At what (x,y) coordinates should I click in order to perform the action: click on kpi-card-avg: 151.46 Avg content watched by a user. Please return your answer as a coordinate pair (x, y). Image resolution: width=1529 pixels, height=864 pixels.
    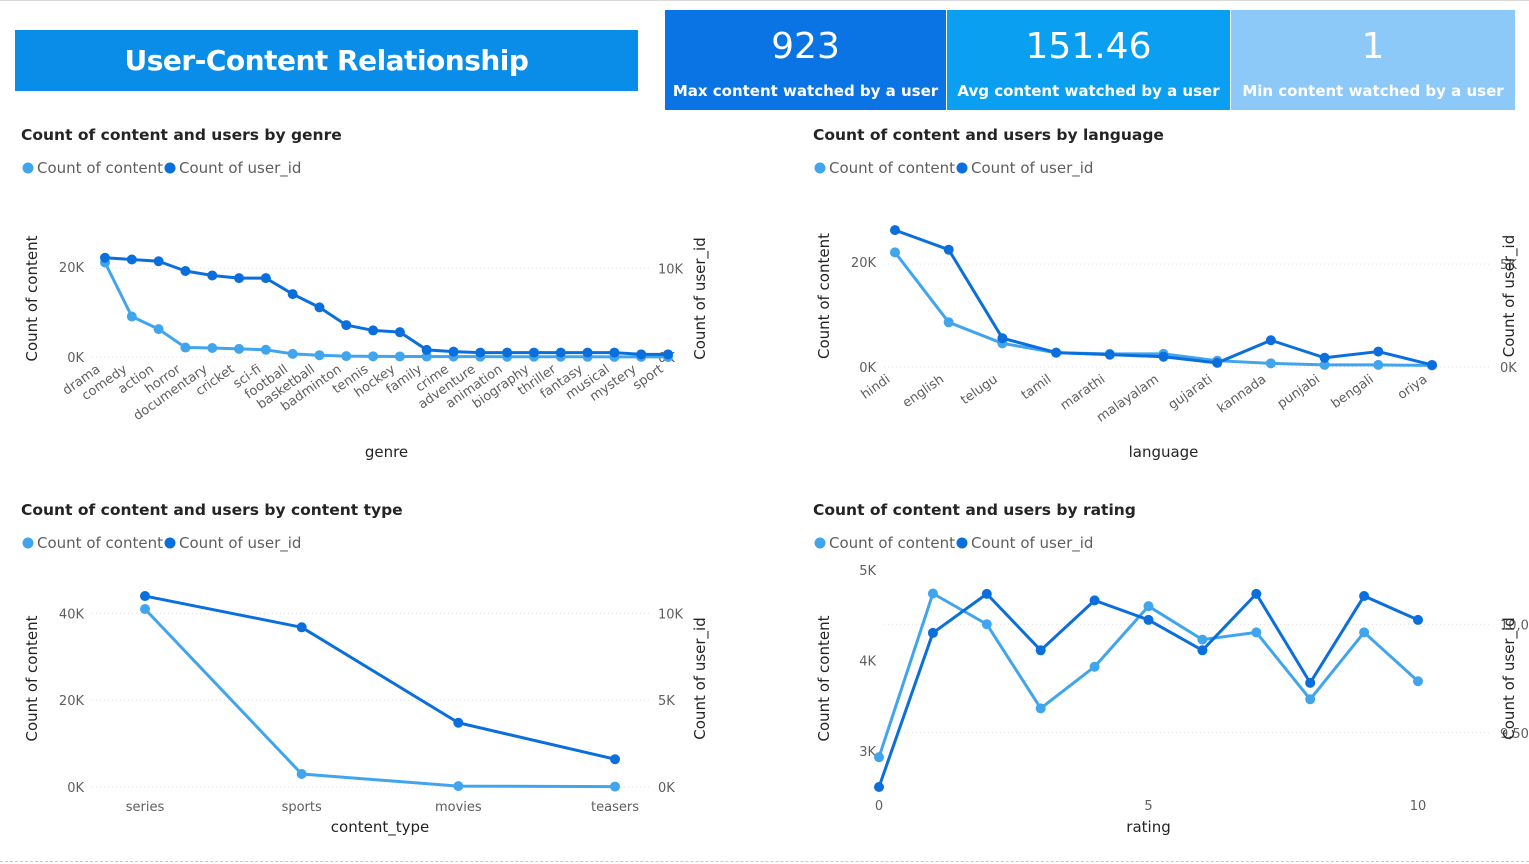
    Looking at the image, I should click on (1088, 60).